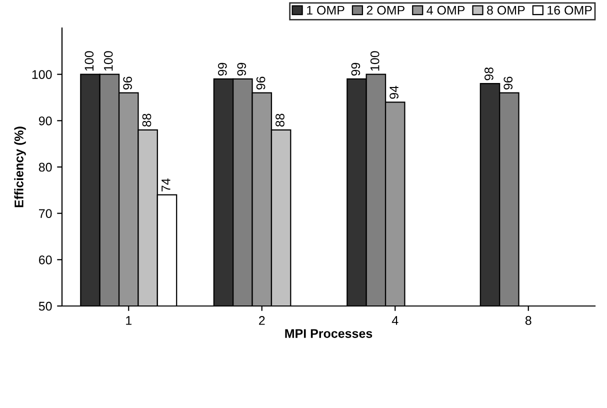 The height and width of the screenshot is (408, 607). What do you see at coordinates (45, 306) in the screenshot?
I see `y-tick-label: 50` at bounding box center [45, 306].